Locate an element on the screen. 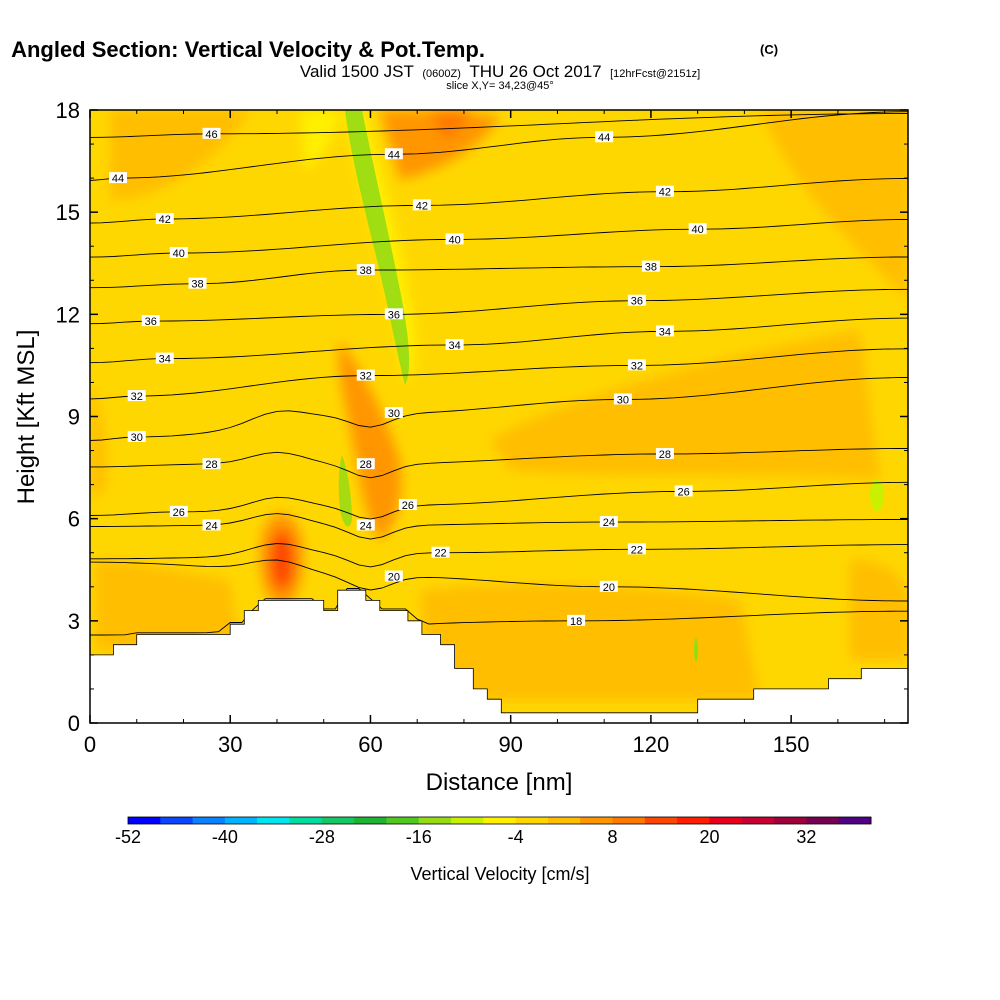 This screenshot has height=1000, width=1000. colorbar: -52 -40 -28 -16 -4 8 20 32 is located at coordinates (493, 831).